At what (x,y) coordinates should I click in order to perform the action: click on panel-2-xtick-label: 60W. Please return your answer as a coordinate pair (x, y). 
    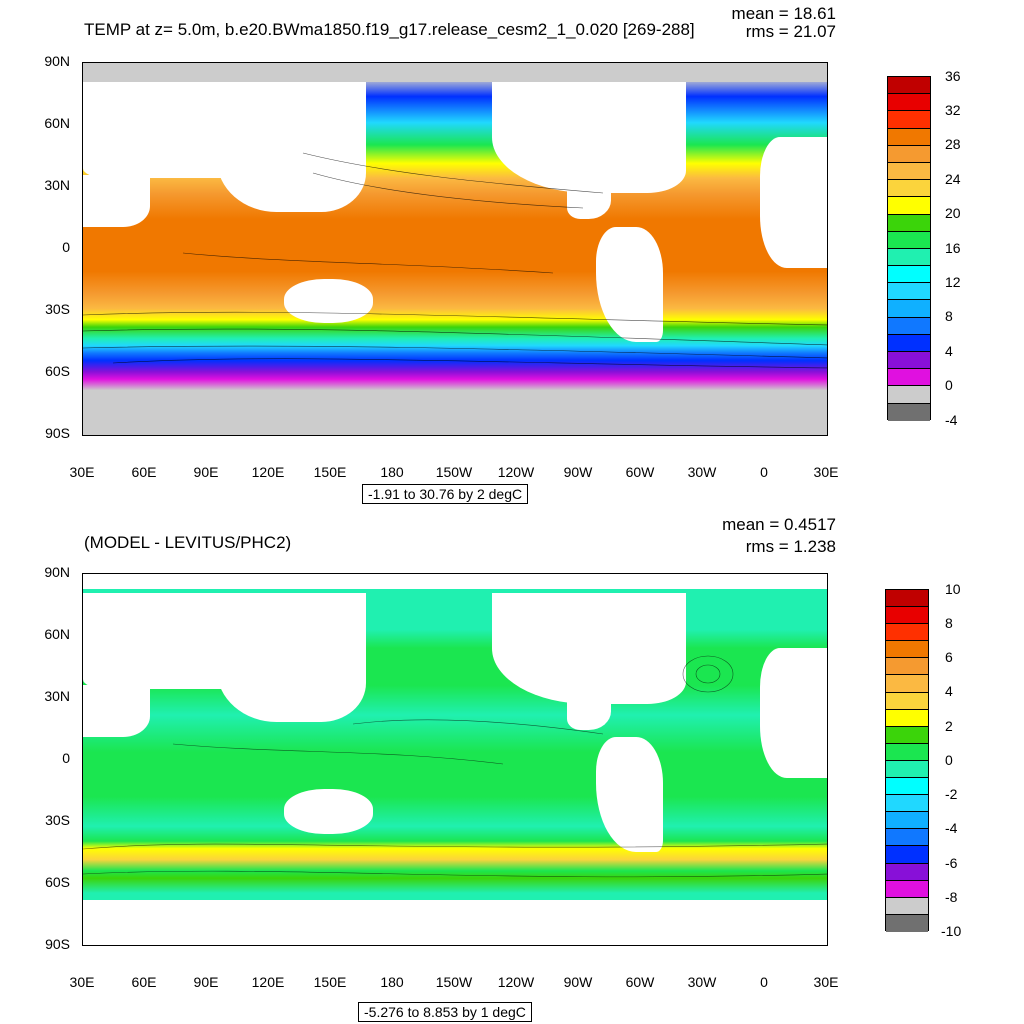
    Looking at the image, I should click on (640, 982).